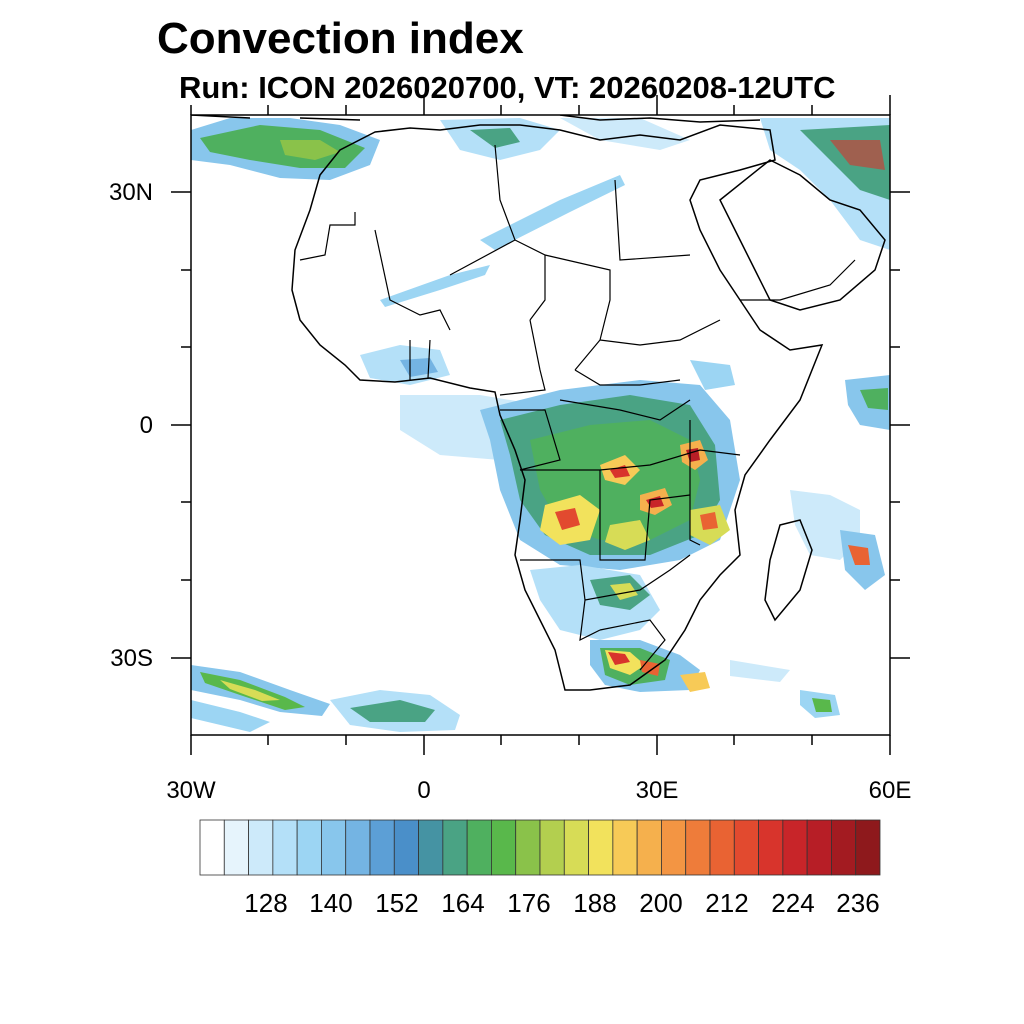 This screenshot has height=1024, width=1024. I want to click on y-tick-label-30n: 30N, so click(131, 192).